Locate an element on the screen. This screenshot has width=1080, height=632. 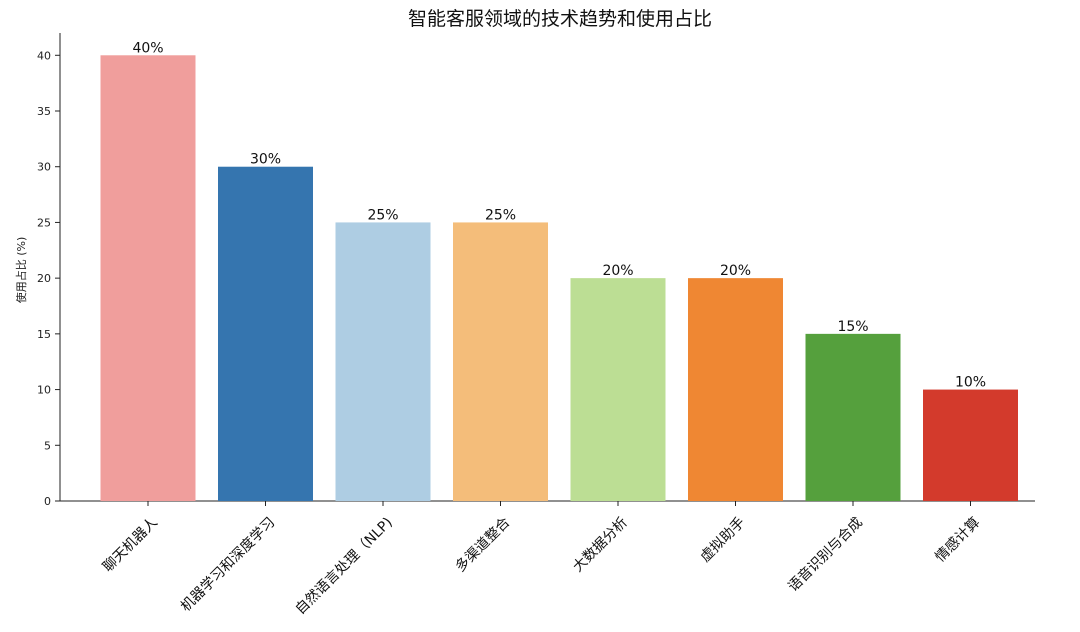
y-tick-label: 20 is located at coordinates (44, 278).